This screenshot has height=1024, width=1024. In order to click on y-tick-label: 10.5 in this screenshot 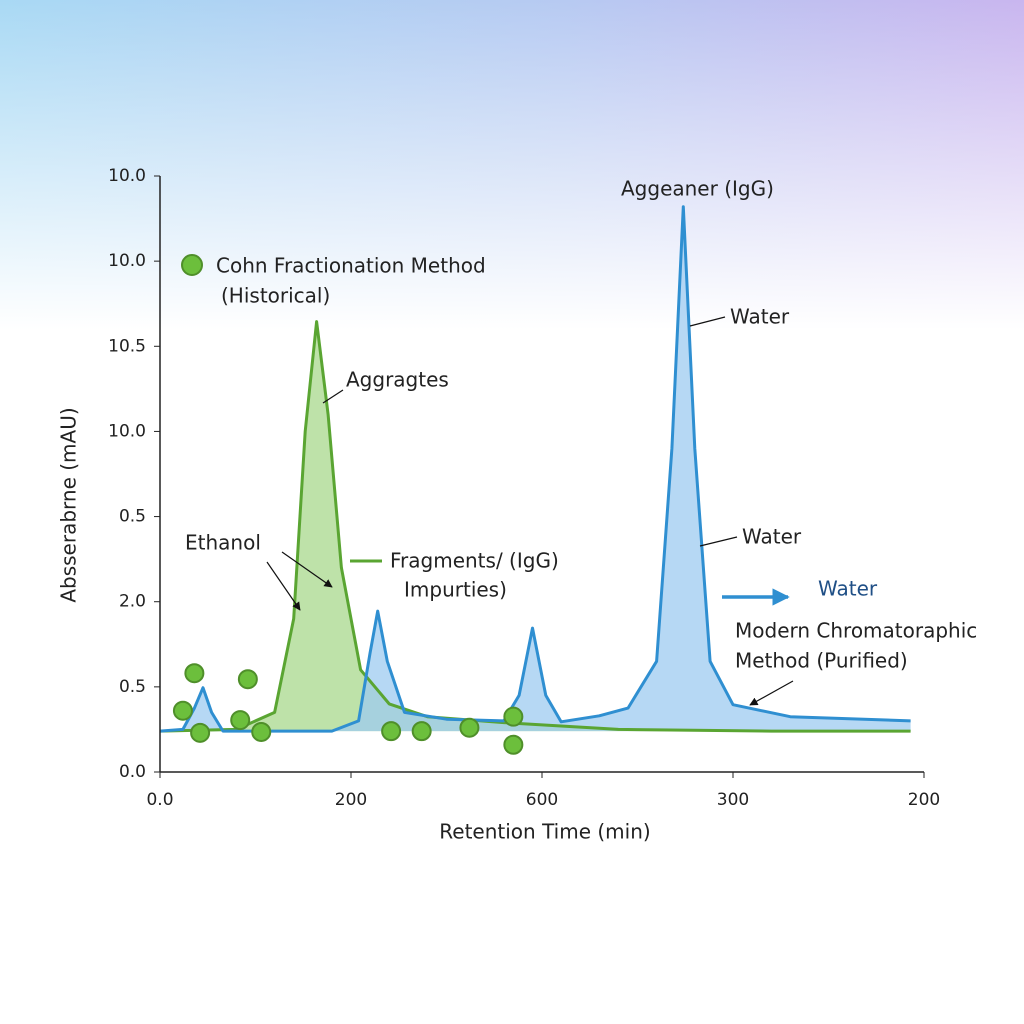, I will do `click(127, 346)`.